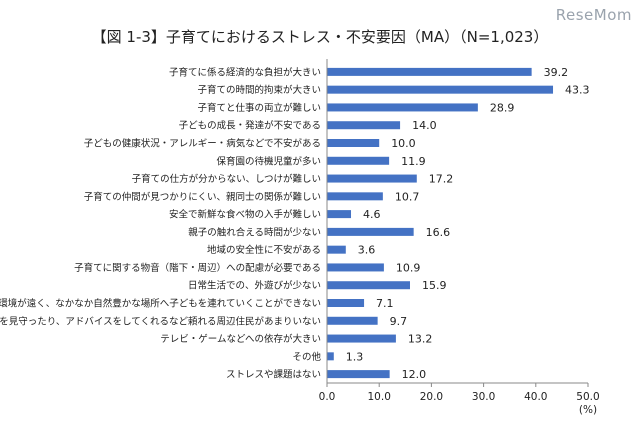 This screenshot has width=640, height=426. What do you see at coordinates (407, 196) in the screenshot?
I see `value-label: 10.7` at bounding box center [407, 196].